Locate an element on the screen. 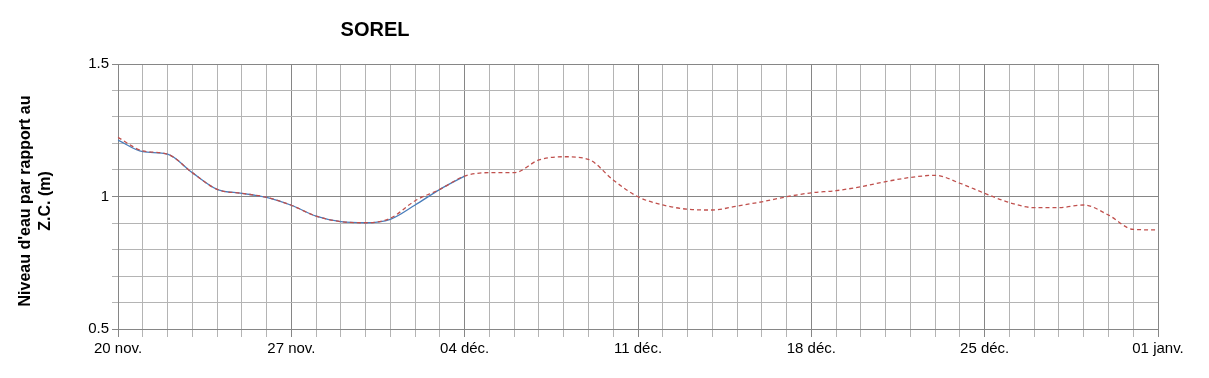 This screenshot has width=1209, height=378. x-tick-label: 01 janv. is located at coordinates (1158, 348).